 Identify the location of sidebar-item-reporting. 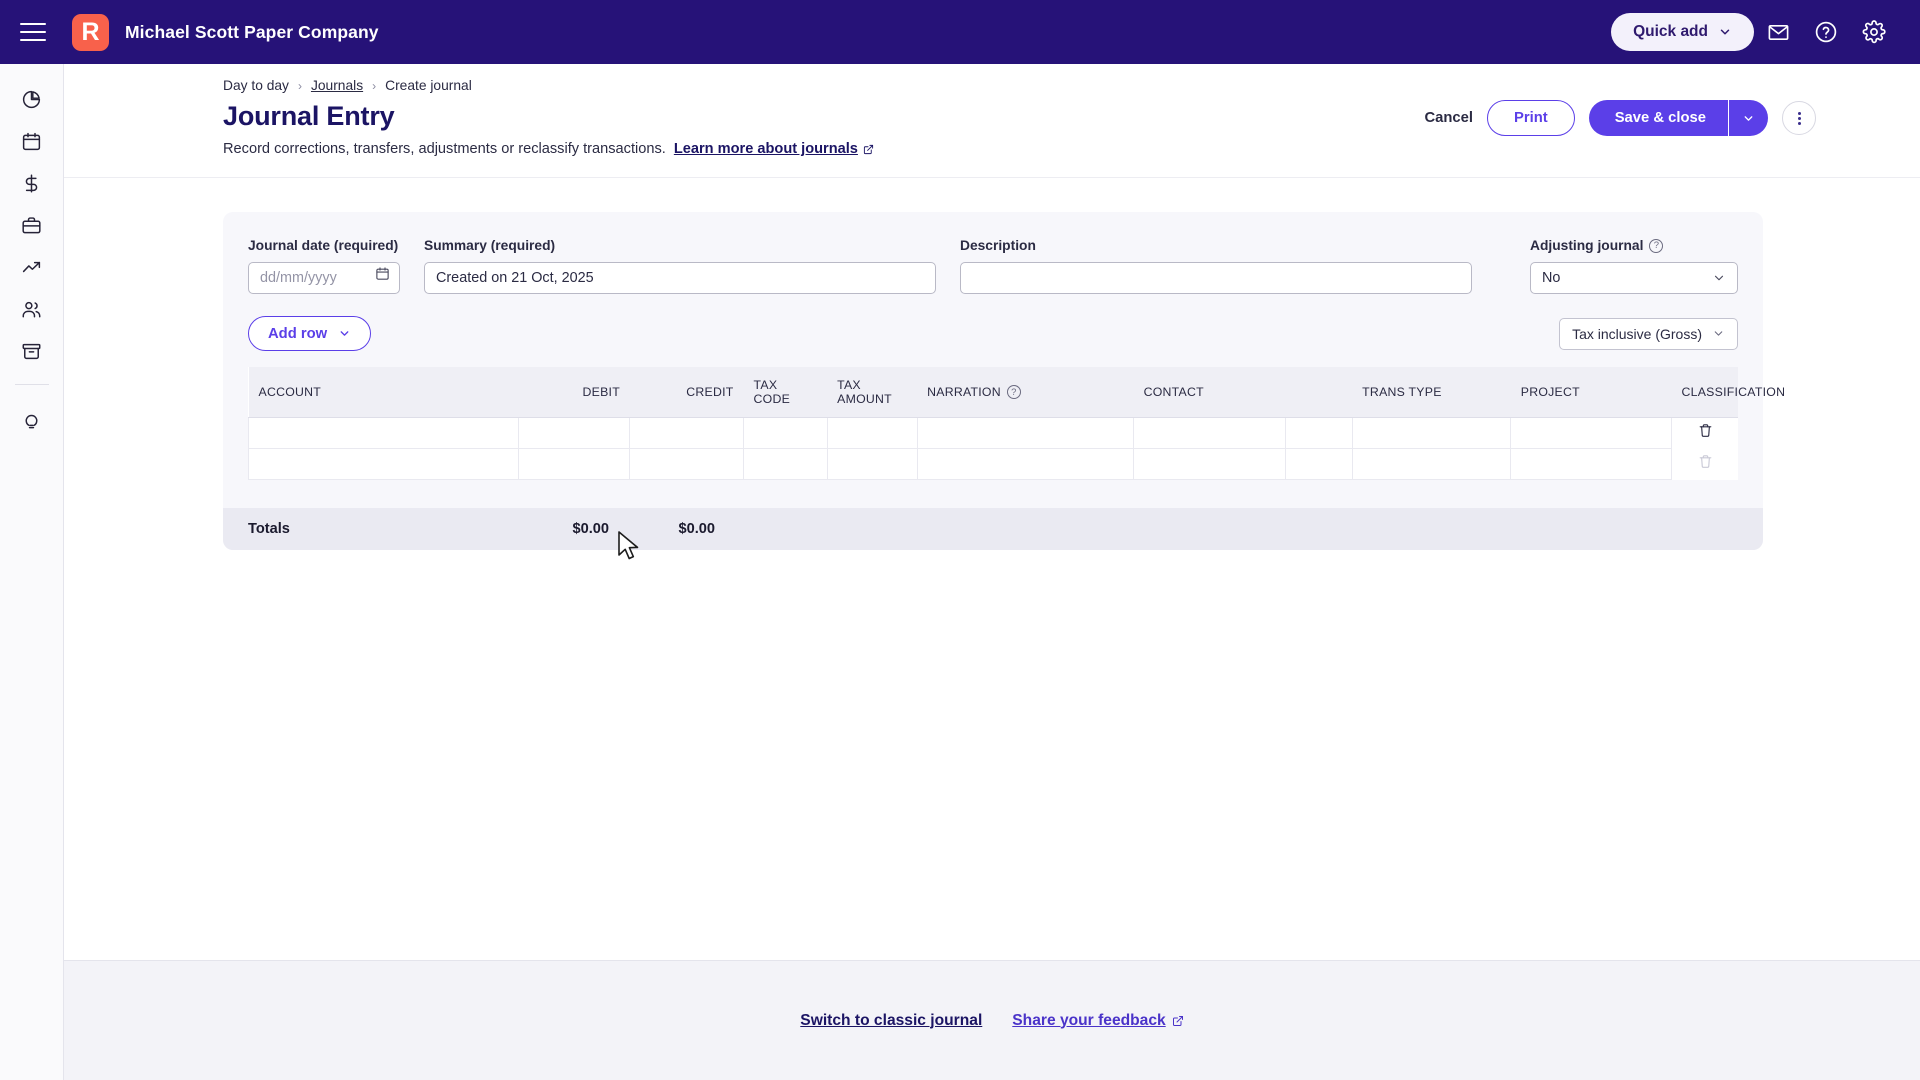
(32, 267).